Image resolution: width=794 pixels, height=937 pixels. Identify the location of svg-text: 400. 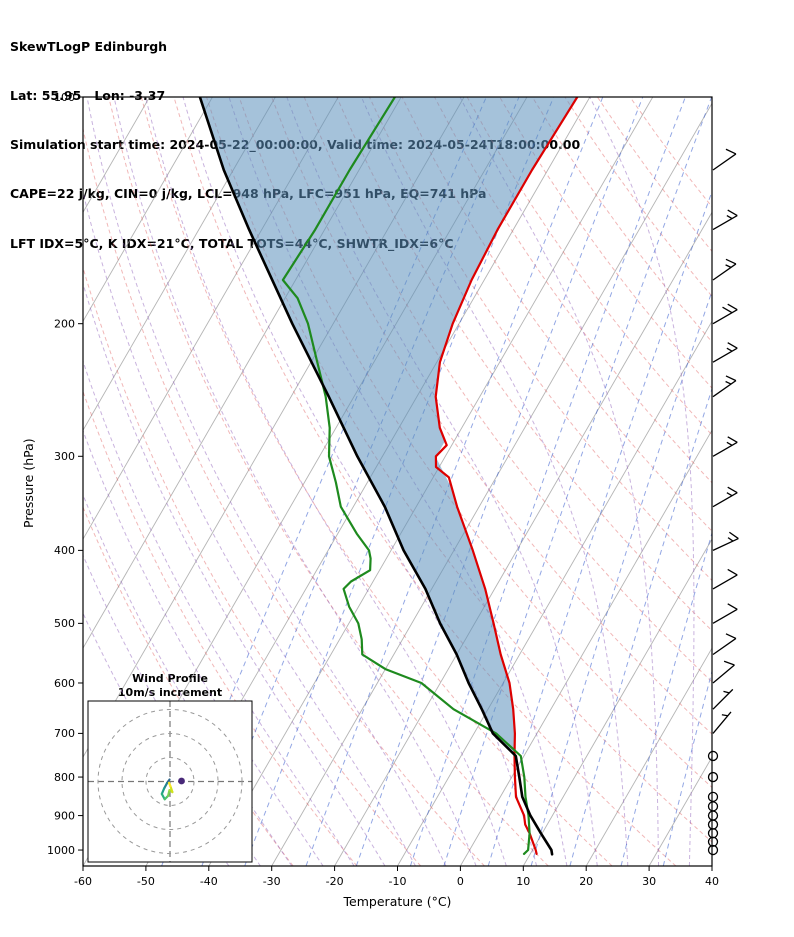
(64, 550).